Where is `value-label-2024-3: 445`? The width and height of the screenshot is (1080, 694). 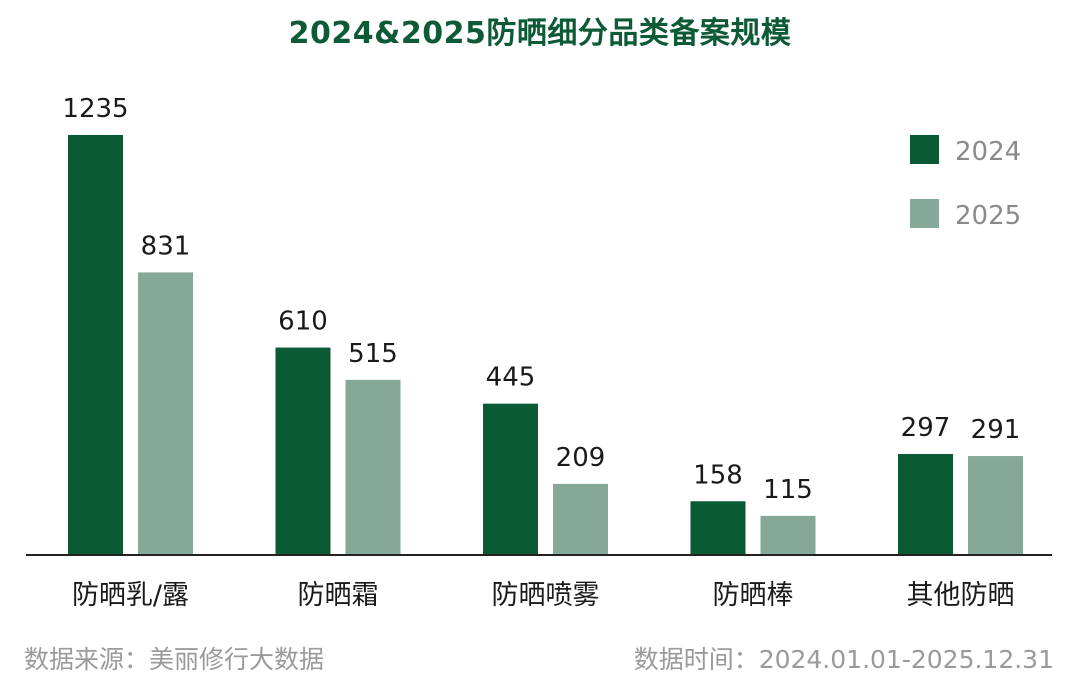 value-label-2024-3: 445 is located at coordinates (511, 378).